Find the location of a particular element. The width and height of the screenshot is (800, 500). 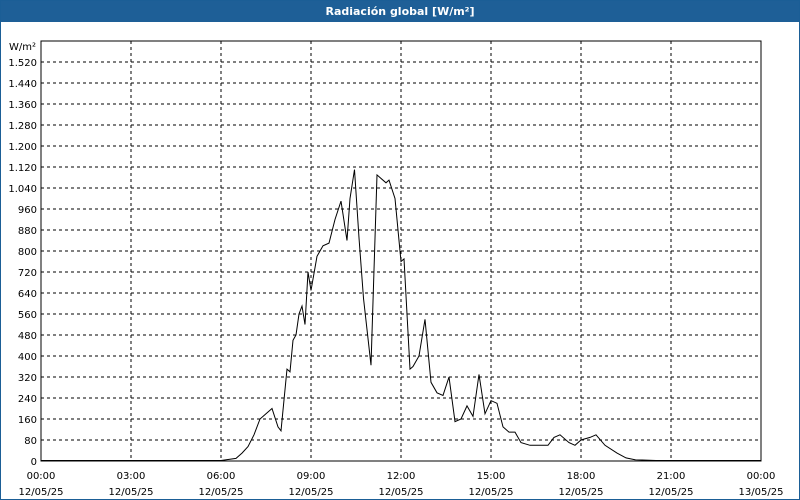

x-tick-time-label: 18:00 is located at coordinates (581, 476).